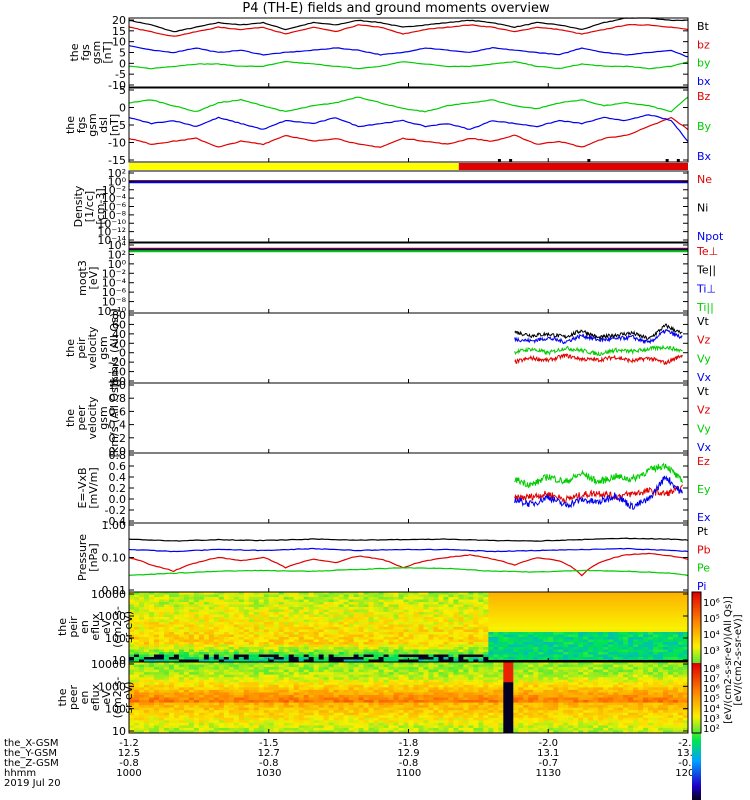 Image resolution: width=750 pixels, height=800 pixels. What do you see at coordinates (706, 270) in the screenshot?
I see `legend-entry: Te||` at bounding box center [706, 270].